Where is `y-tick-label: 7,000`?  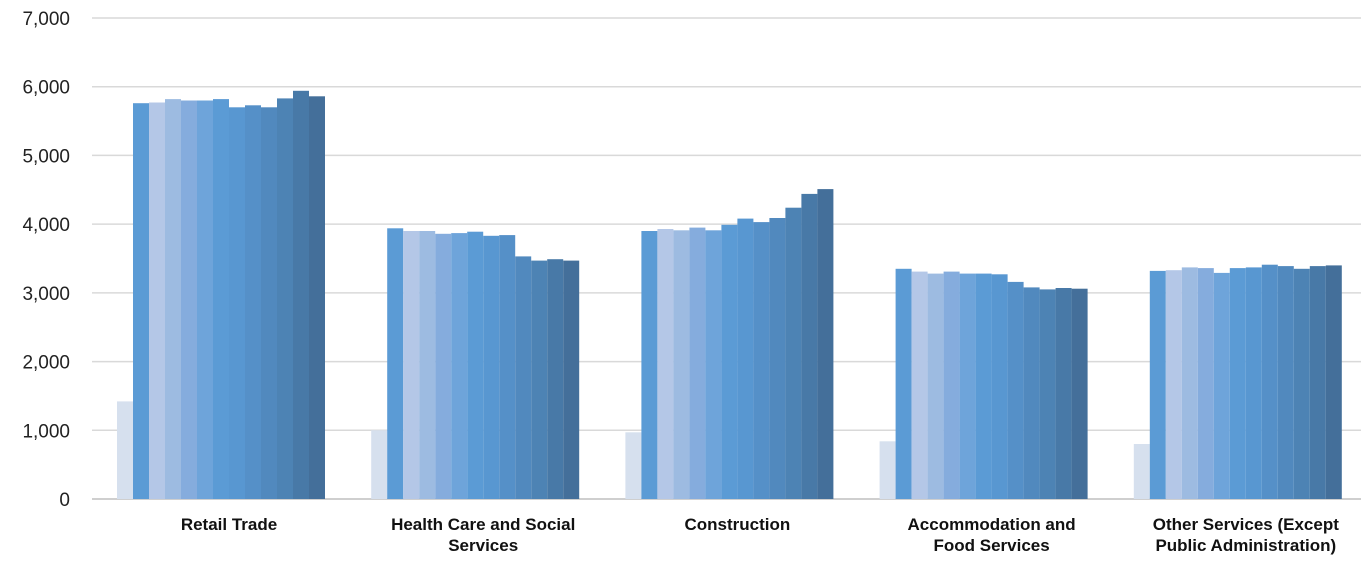
y-tick-label: 7,000 is located at coordinates (46, 19).